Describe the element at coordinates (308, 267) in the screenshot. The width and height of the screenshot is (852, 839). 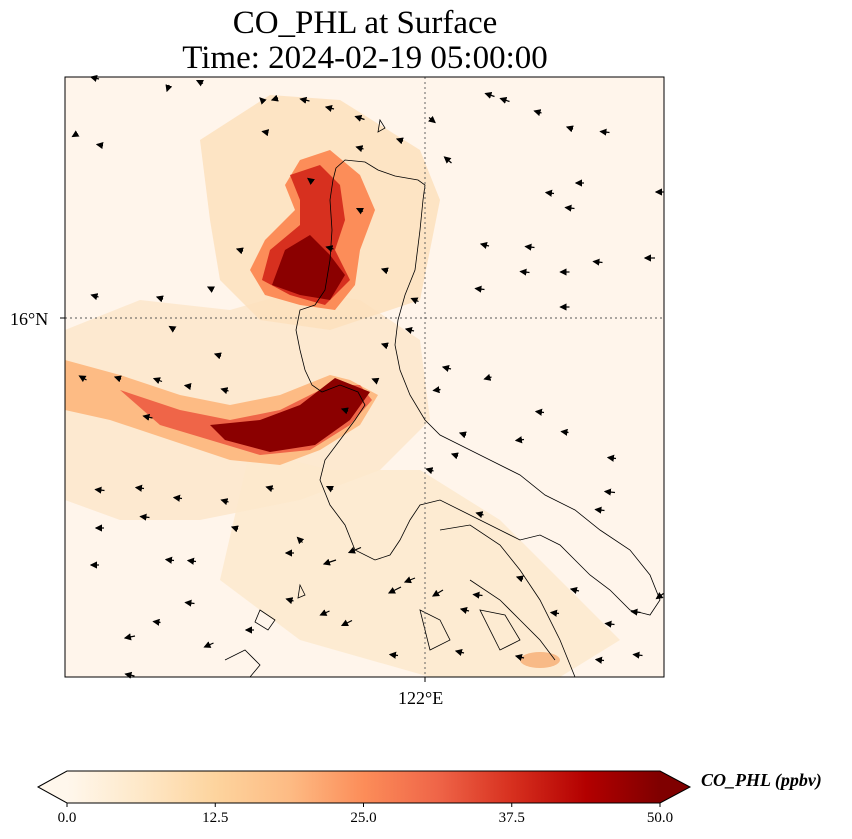
I see `plume-north-core` at that location.